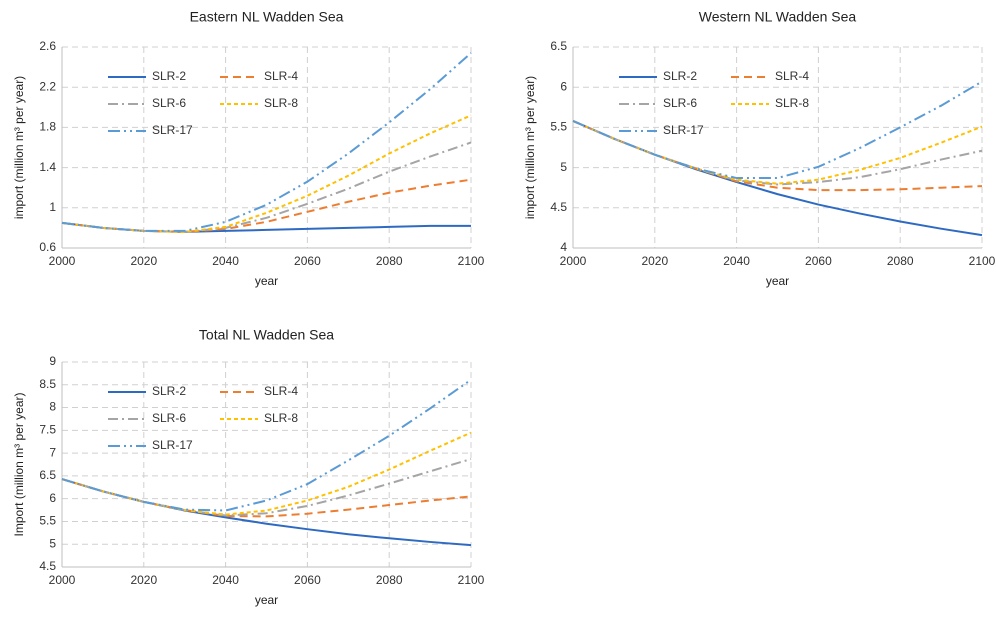 The height and width of the screenshot is (617, 996). Describe the element at coordinates (47, 46) in the screenshot. I see `y-tick-label: 2.6` at that location.